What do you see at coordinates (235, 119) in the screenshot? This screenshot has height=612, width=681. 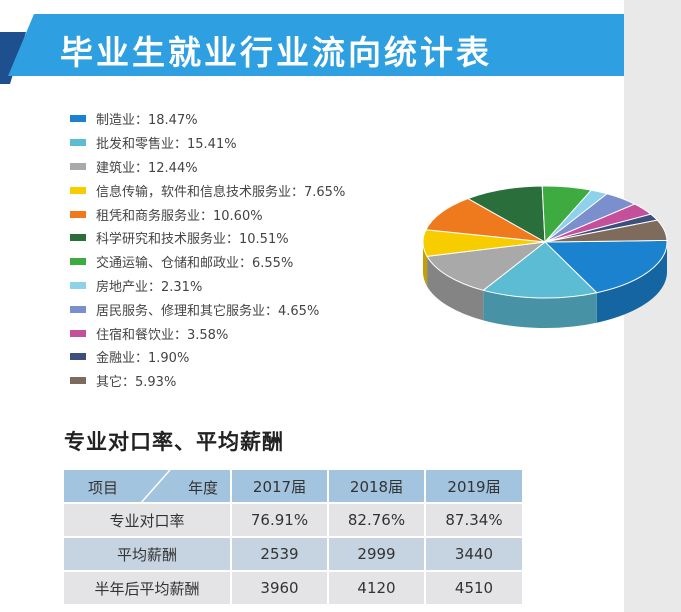 I see `legend-item: 制造业：18.47%` at bounding box center [235, 119].